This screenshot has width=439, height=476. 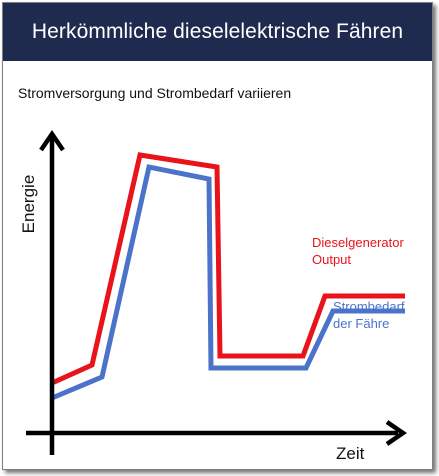 I want to click on x-axis-arrowhead, so click(x=396, y=433).